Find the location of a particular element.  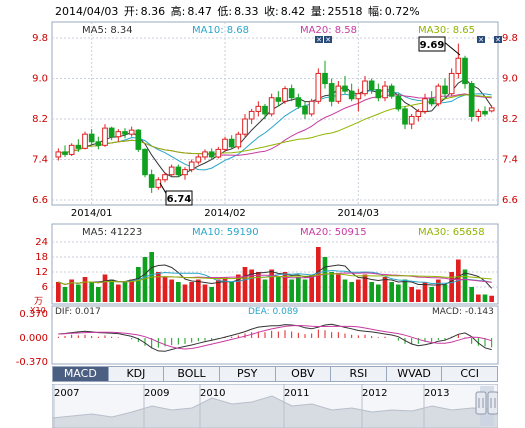

open-value: 8.36 is located at coordinates (153, 11).